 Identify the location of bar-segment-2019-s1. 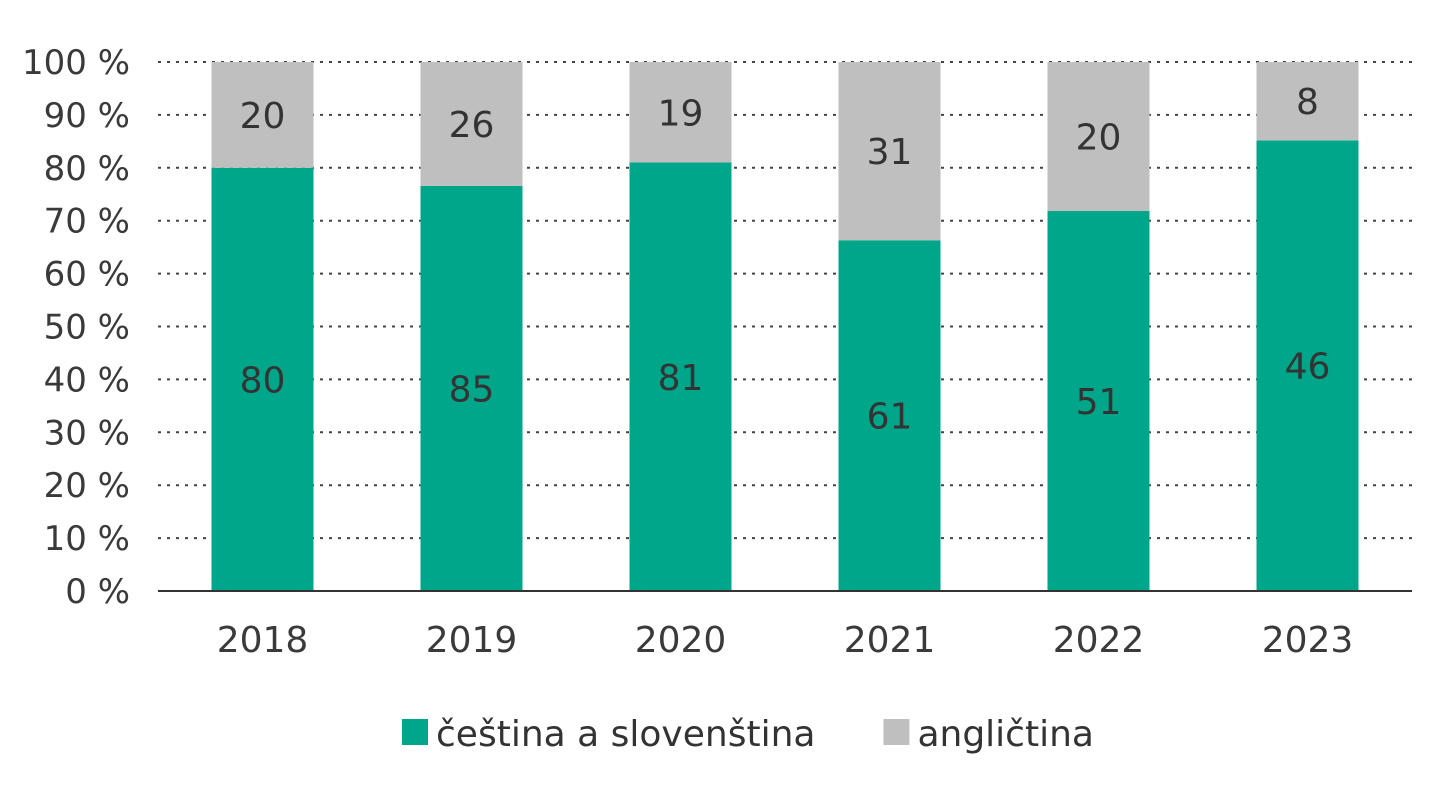
(471, 124).